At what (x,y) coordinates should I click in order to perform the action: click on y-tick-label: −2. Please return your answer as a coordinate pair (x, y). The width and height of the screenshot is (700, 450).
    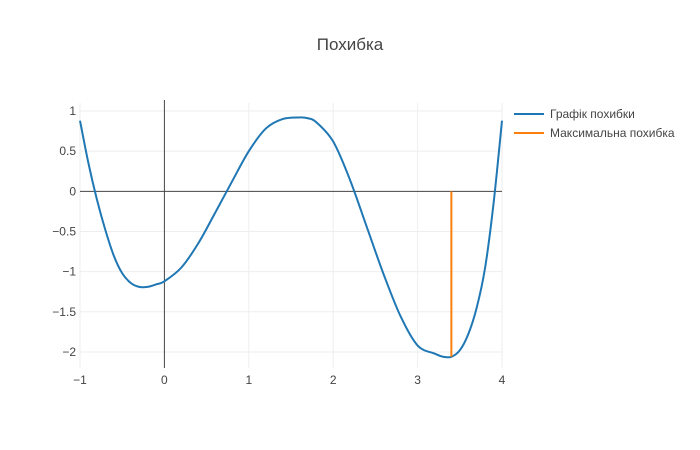
    Looking at the image, I should click on (69, 352).